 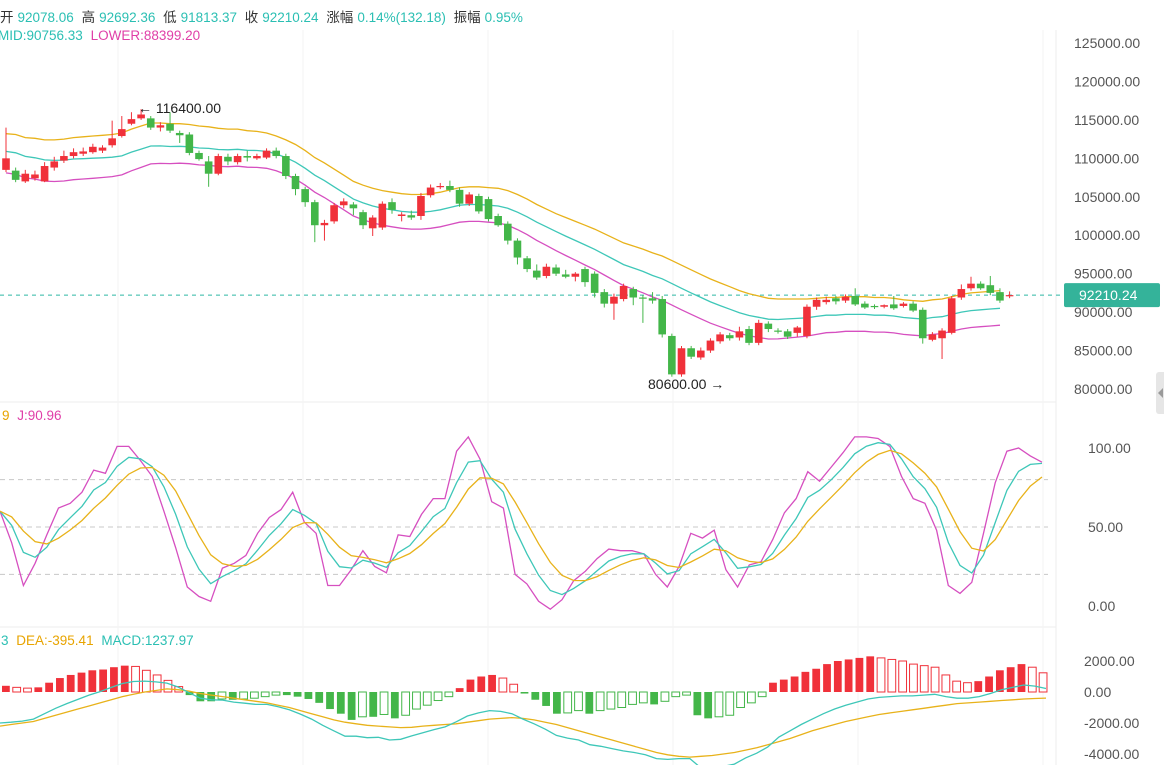 What do you see at coordinates (41, 35) in the screenshot?
I see `boll-mid-legend: MID:90756.33` at bounding box center [41, 35].